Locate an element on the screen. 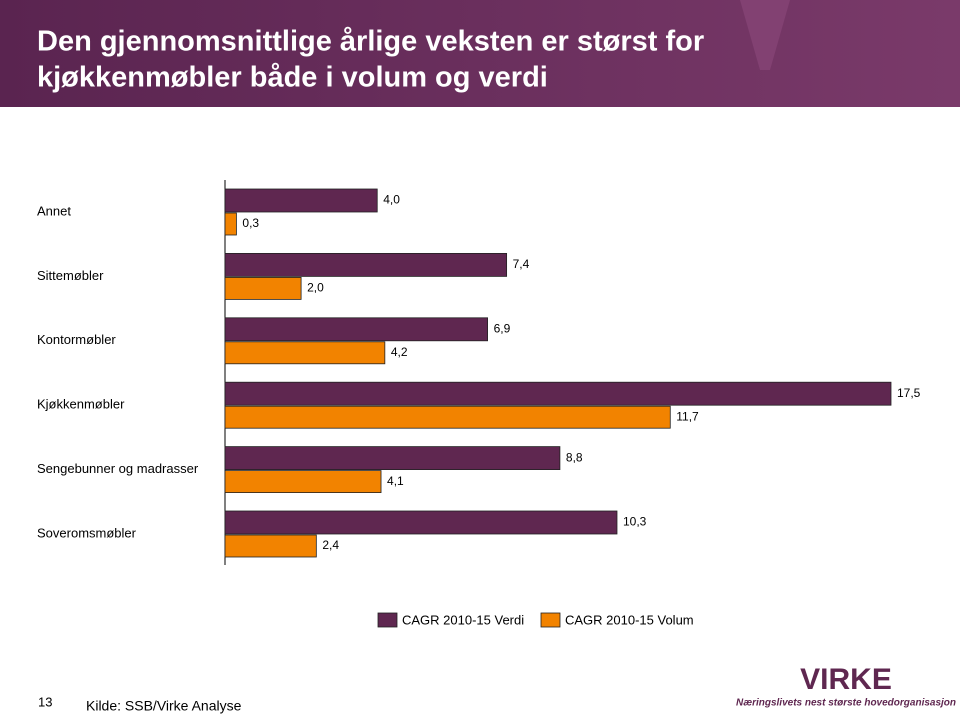 The image size is (960, 717). legend-label: CAGR 2010-15 Volum is located at coordinates (629, 619).